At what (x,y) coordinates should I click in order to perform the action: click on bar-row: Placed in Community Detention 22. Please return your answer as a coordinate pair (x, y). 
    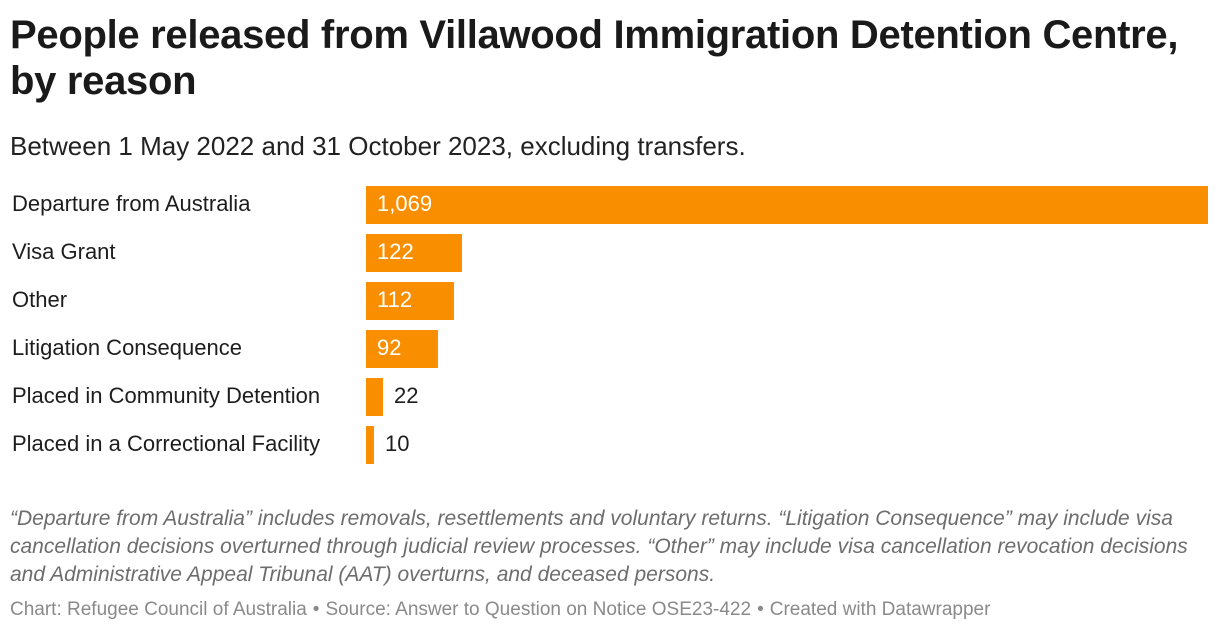
    Looking at the image, I should click on (610, 396).